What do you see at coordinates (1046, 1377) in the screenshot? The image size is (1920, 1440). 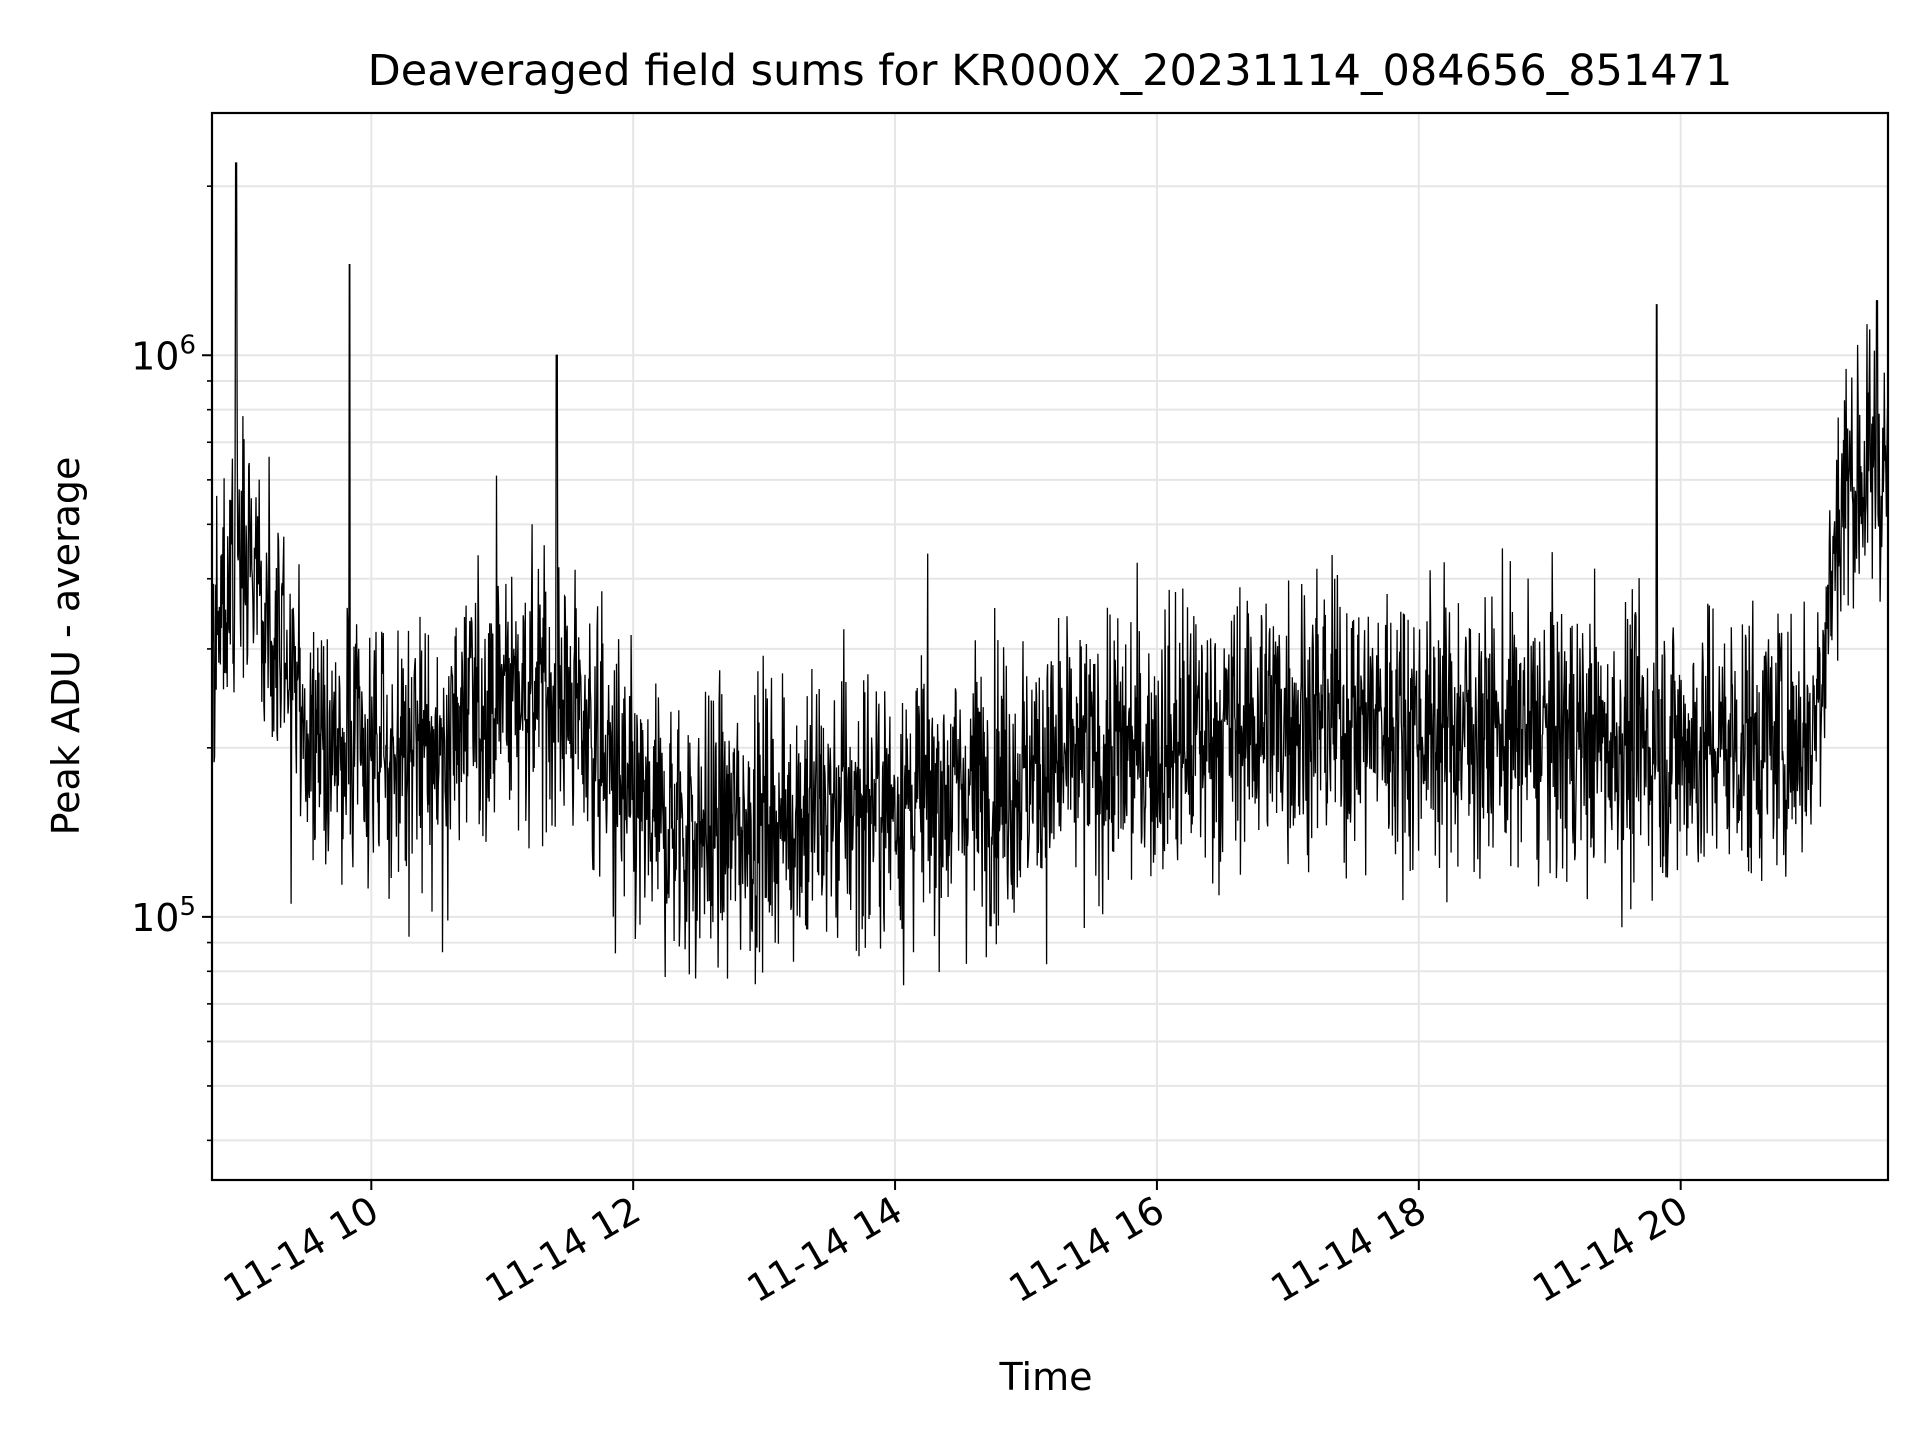 I see `x-axis-label: Time` at bounding box center [1046, 1377].